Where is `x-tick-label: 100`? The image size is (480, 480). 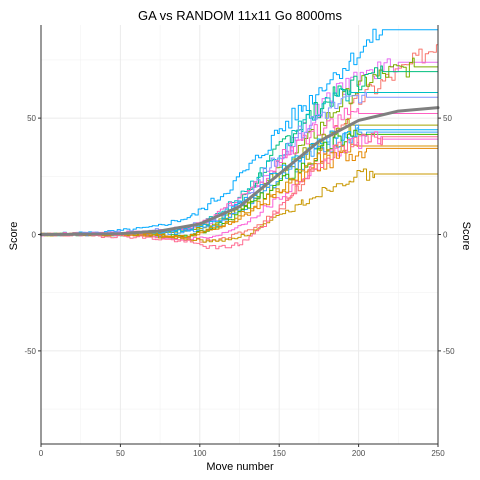 x-tick-label: 100 is located at coordinates (200, 453).